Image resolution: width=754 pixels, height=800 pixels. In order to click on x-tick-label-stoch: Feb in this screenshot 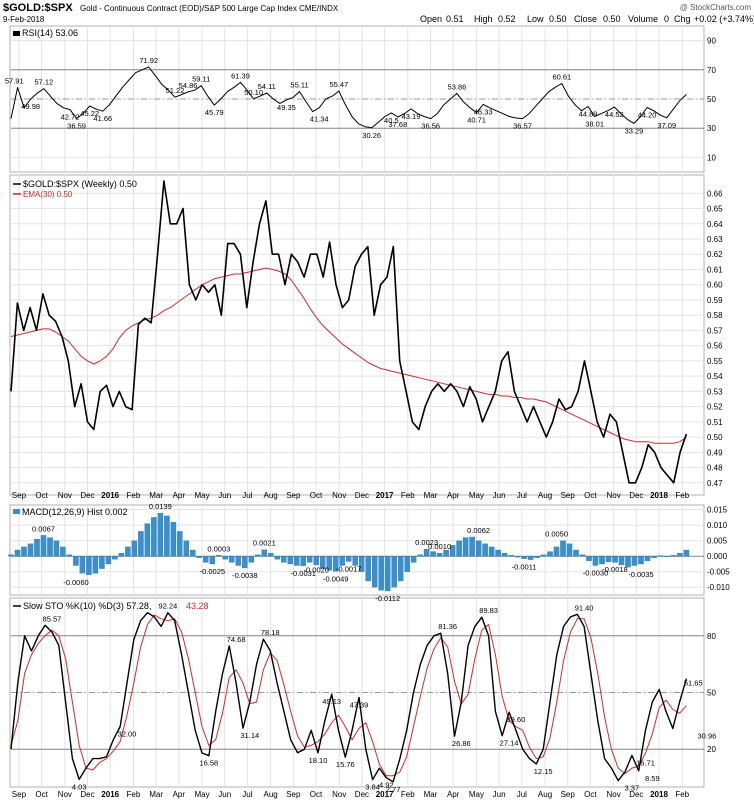, I will do `click(408, 794)`.